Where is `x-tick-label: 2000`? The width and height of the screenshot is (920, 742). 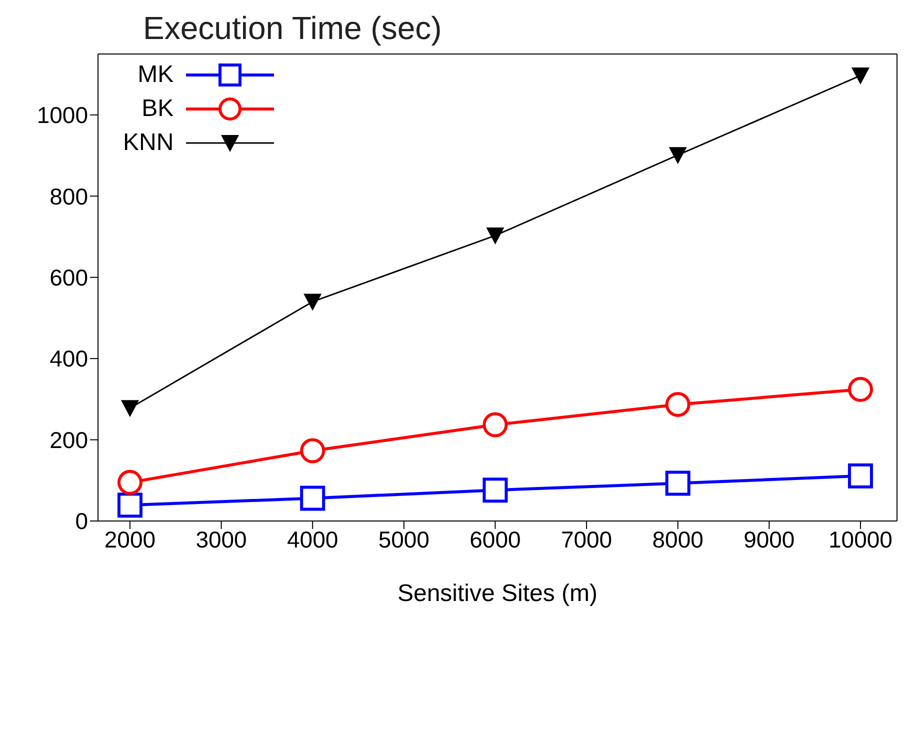
x-tick-label: 2000 is located at coordinates (130, 539).